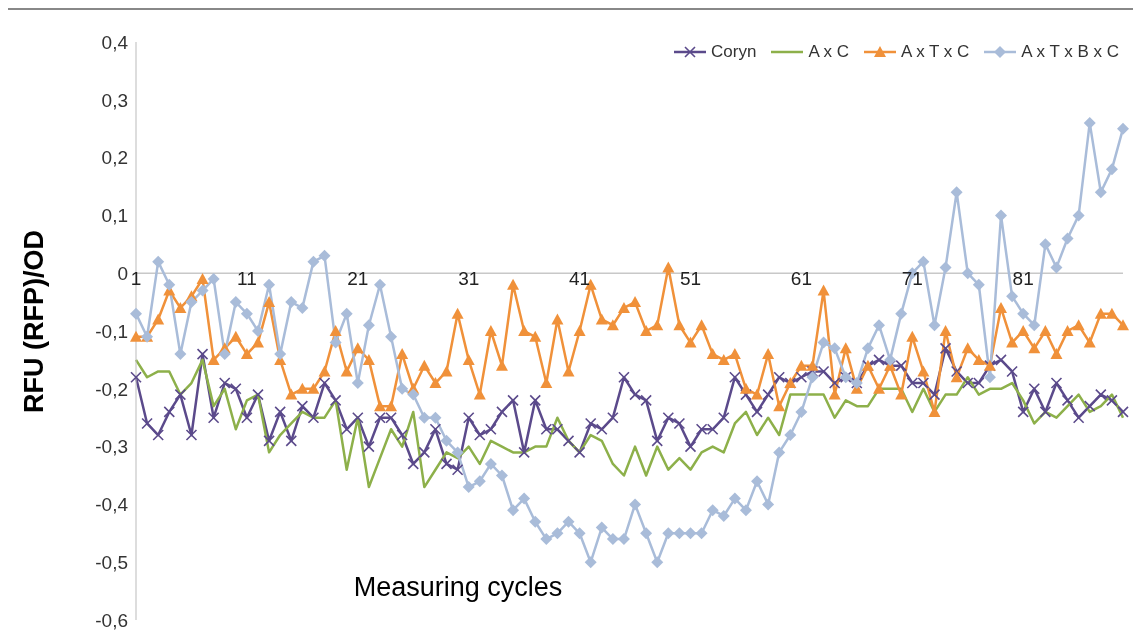 Image resolution: width=1138 pixels, height=644 pixels. What do you see at coordinates (111, 562) in the screenshot?
I see `y-tick-label: -0,5` at bounding box center [111, 562].